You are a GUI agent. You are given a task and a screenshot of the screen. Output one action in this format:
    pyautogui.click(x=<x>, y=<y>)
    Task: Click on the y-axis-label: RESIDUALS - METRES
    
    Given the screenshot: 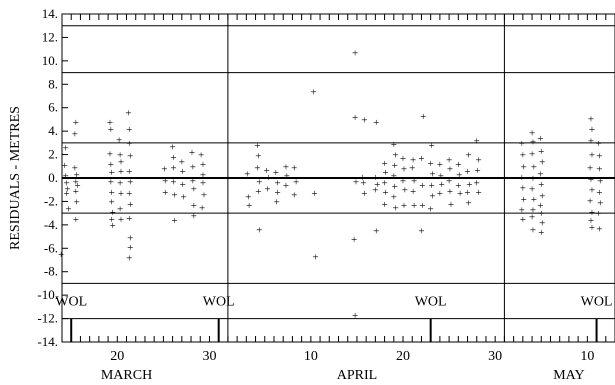 What is the action you would take?
    pyautogui.click(x=15, y=178)
    